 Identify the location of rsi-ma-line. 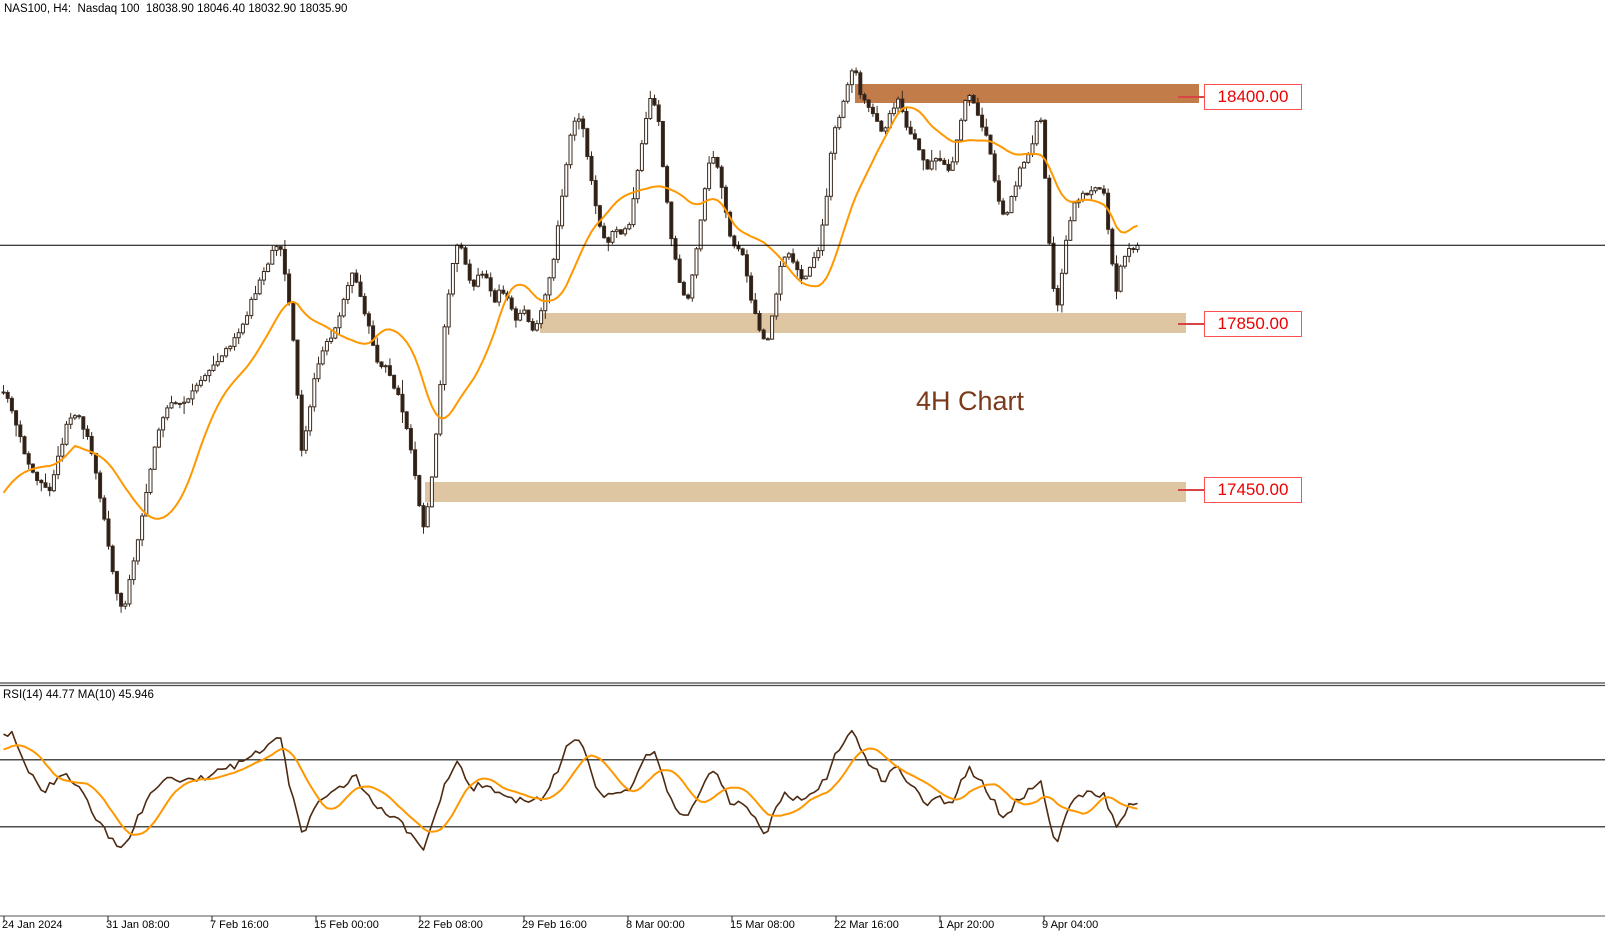
(570, 790).